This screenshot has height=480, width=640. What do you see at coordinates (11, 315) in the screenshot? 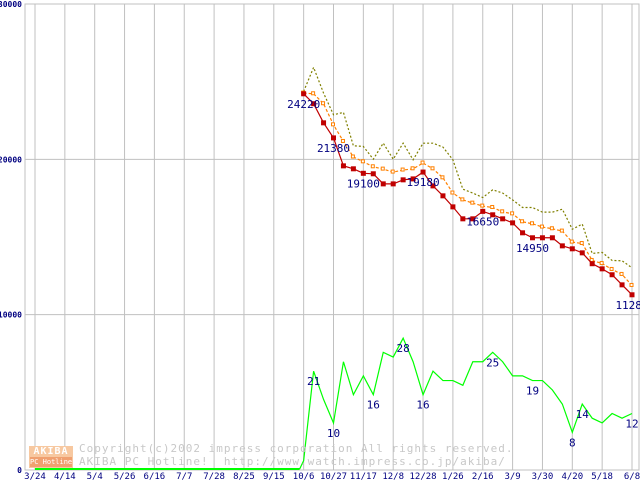
I see `y-tick-label: 10000` at bounding box center [11, 315].